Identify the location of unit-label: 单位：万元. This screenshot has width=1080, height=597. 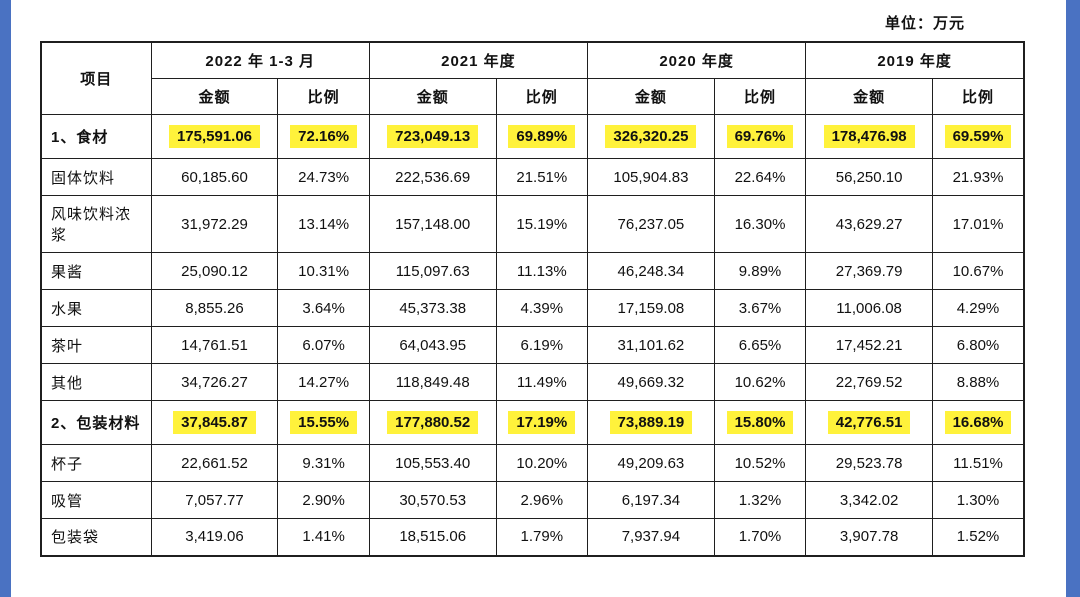
(924, 23).